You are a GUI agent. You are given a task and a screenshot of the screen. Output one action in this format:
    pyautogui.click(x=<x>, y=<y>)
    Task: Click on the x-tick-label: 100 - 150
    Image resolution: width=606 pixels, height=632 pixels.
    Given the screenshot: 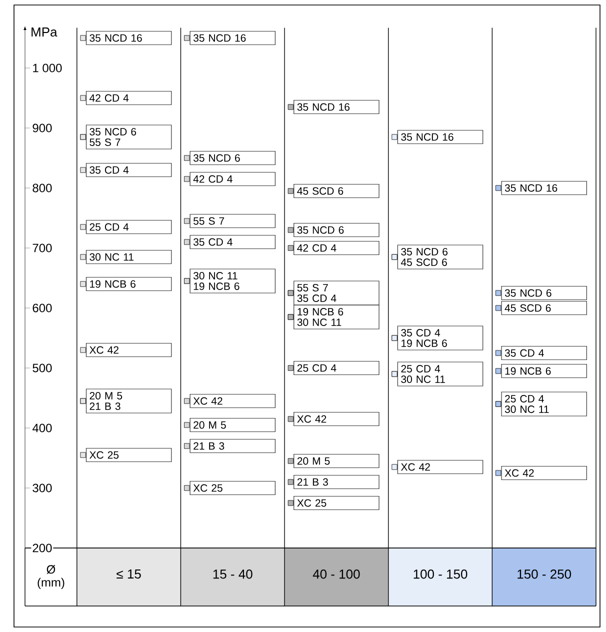 What is the action you would take?
    pyautogui.click(x=441, y=574)
    